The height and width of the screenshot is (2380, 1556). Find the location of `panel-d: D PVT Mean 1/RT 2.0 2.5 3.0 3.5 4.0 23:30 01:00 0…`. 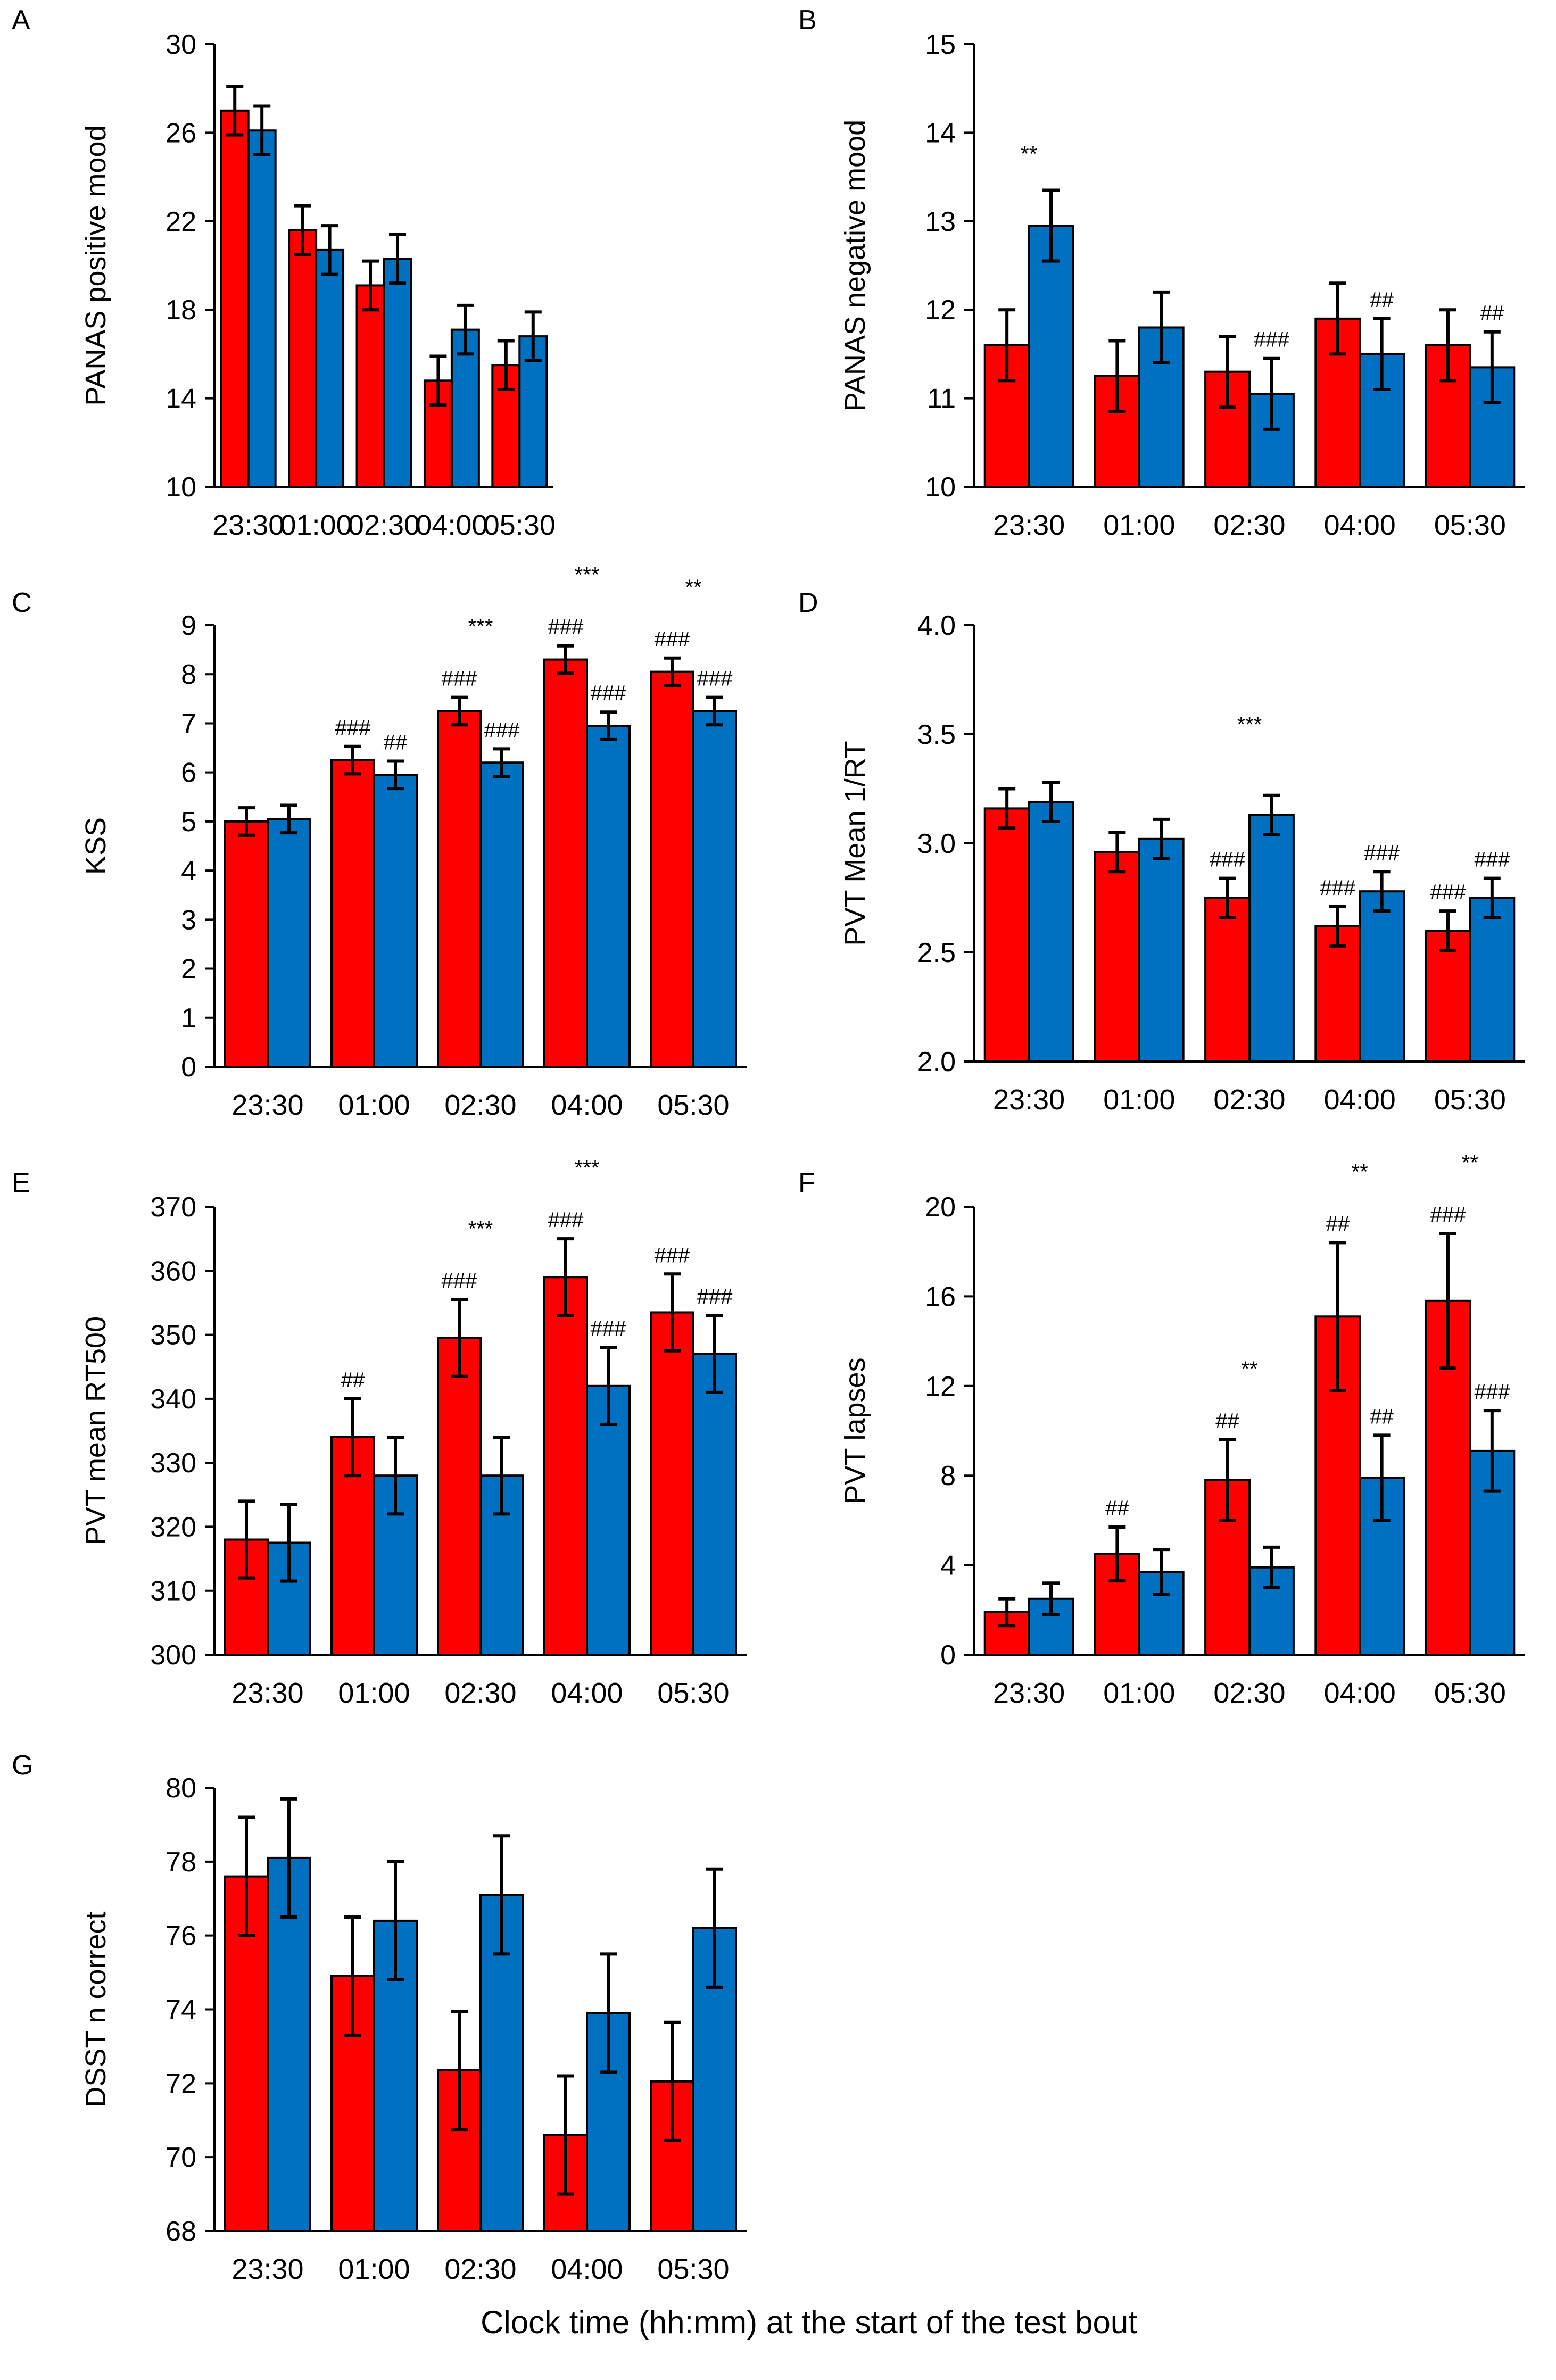

panel-d: D PVT Mean 1/RT 2.0 2.5 3.0 3.5 4.0 23:30 01:00 0… is located at coordinates (1161, 852).